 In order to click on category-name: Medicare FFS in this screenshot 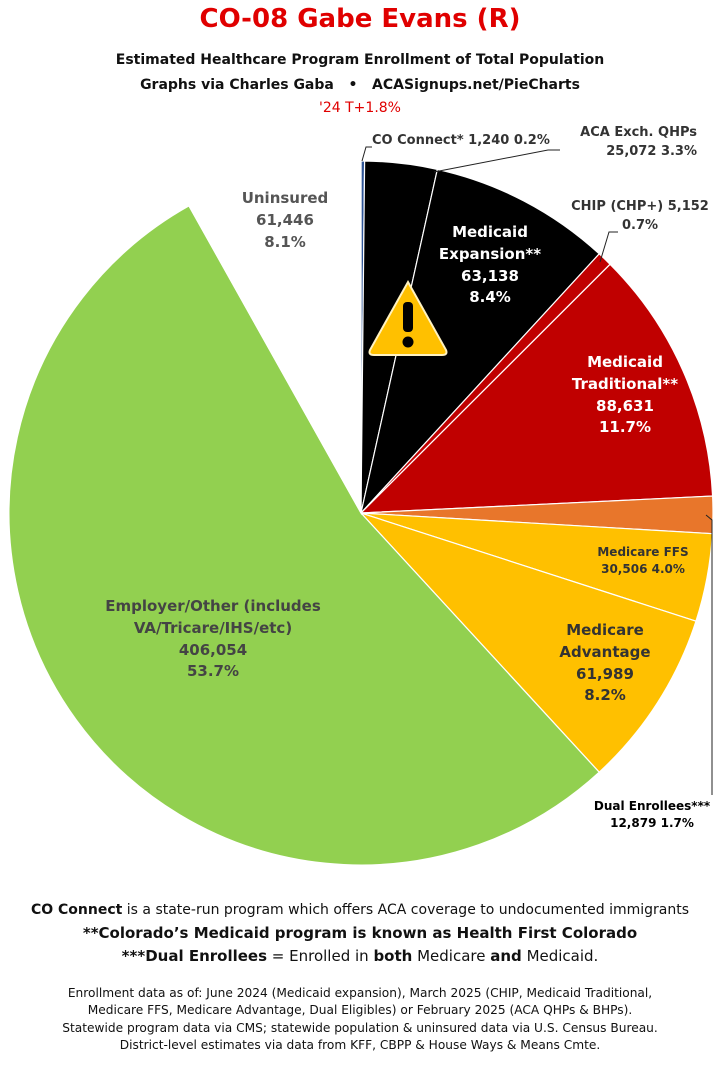, I will do `click(643, 552)`.